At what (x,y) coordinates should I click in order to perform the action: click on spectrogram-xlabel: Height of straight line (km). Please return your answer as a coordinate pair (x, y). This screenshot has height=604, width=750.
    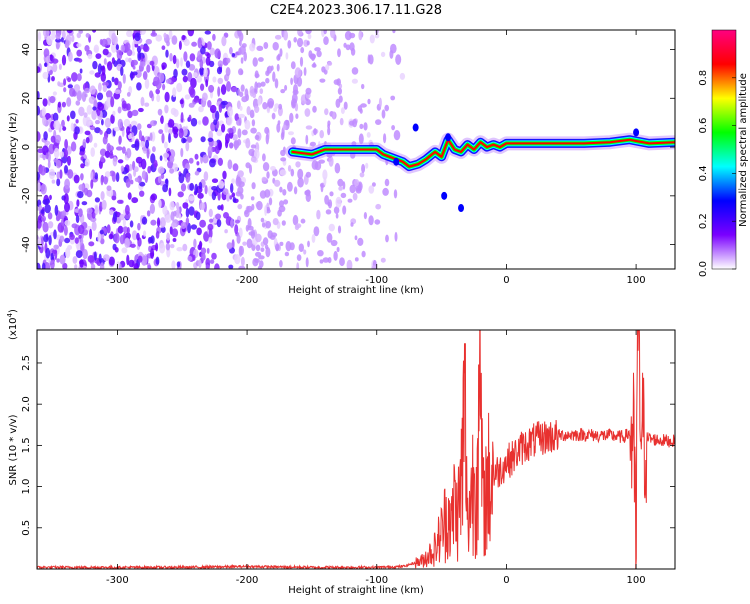
    Looking at the image, I should click on (356, 290).